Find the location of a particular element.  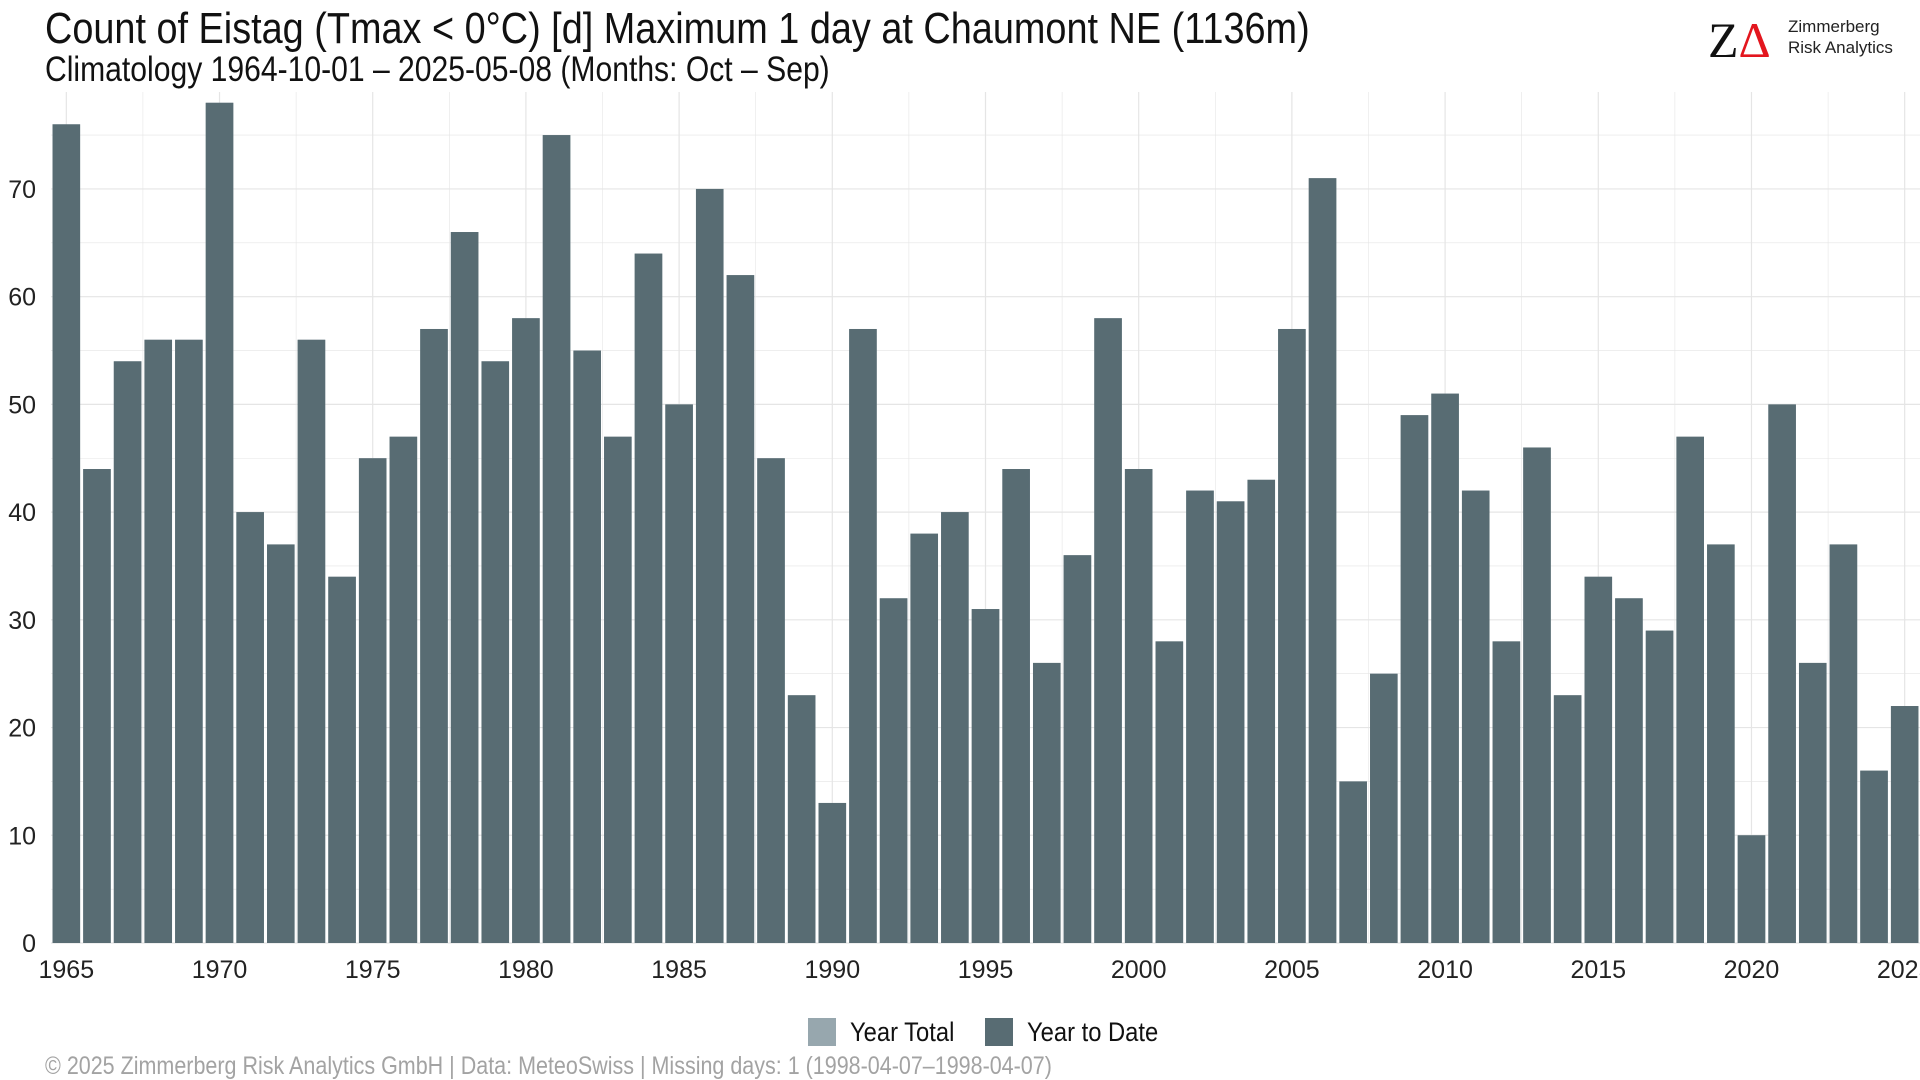

bar-year-to-date-1967 is located at coordinates (127, 652).